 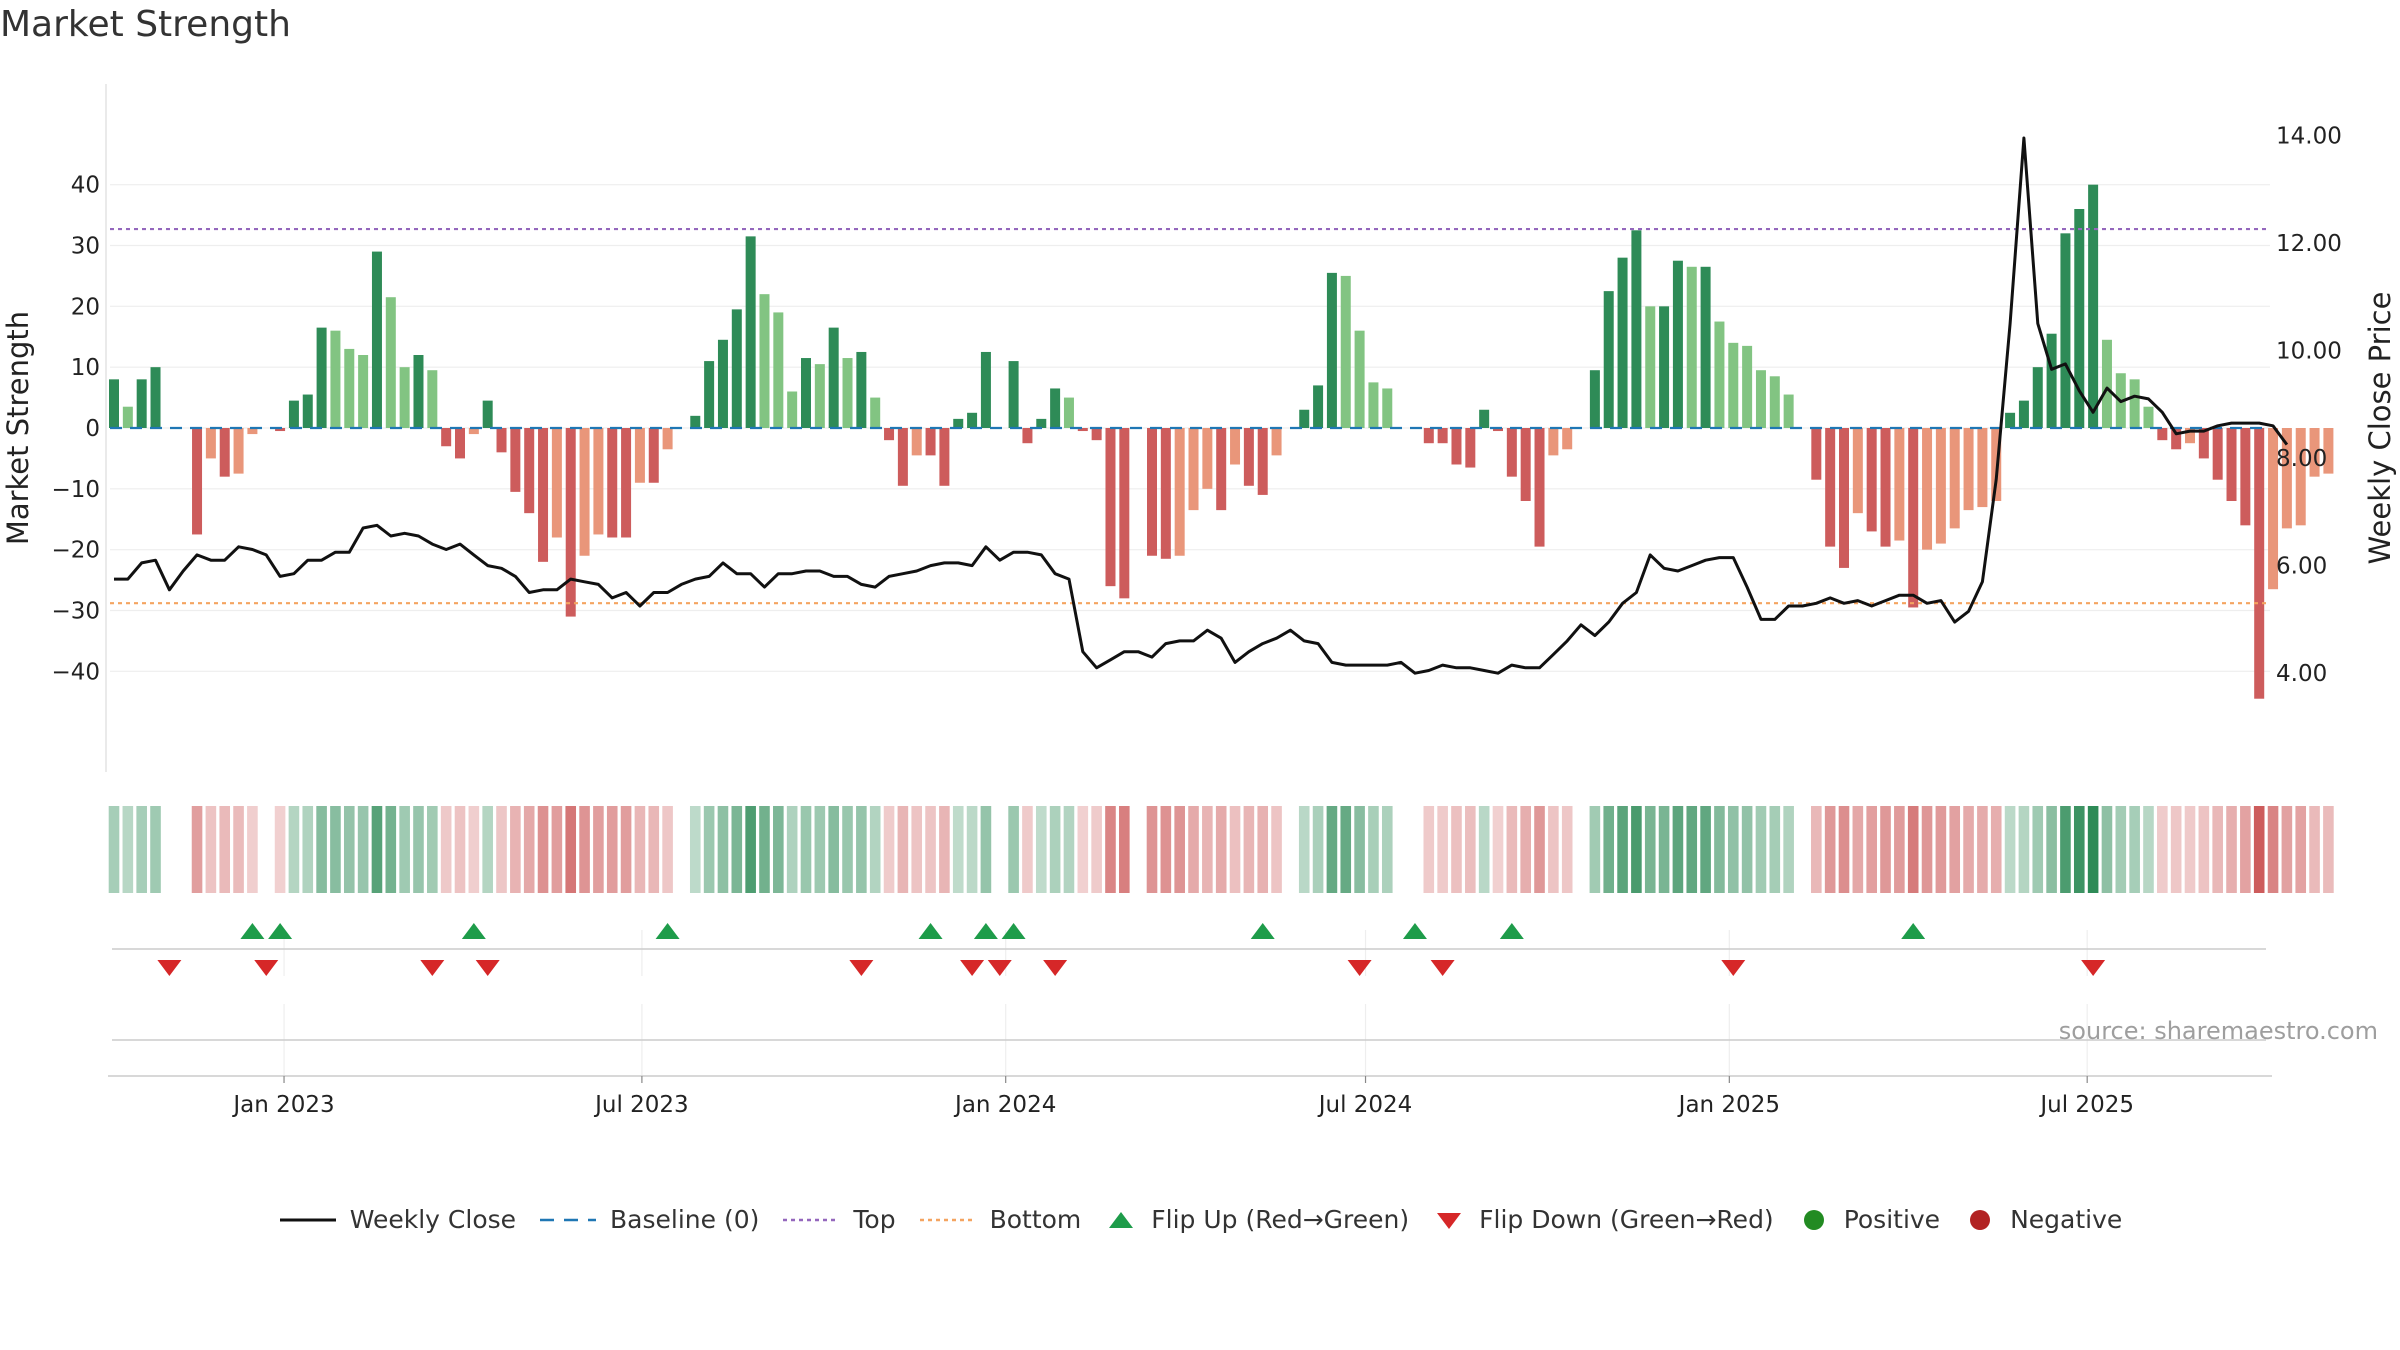 What do you see at coordinates (1365, 1105) in the screenshot?
I see `x-tick-label: Jul 2024` at bounding box center [1365, 1105].